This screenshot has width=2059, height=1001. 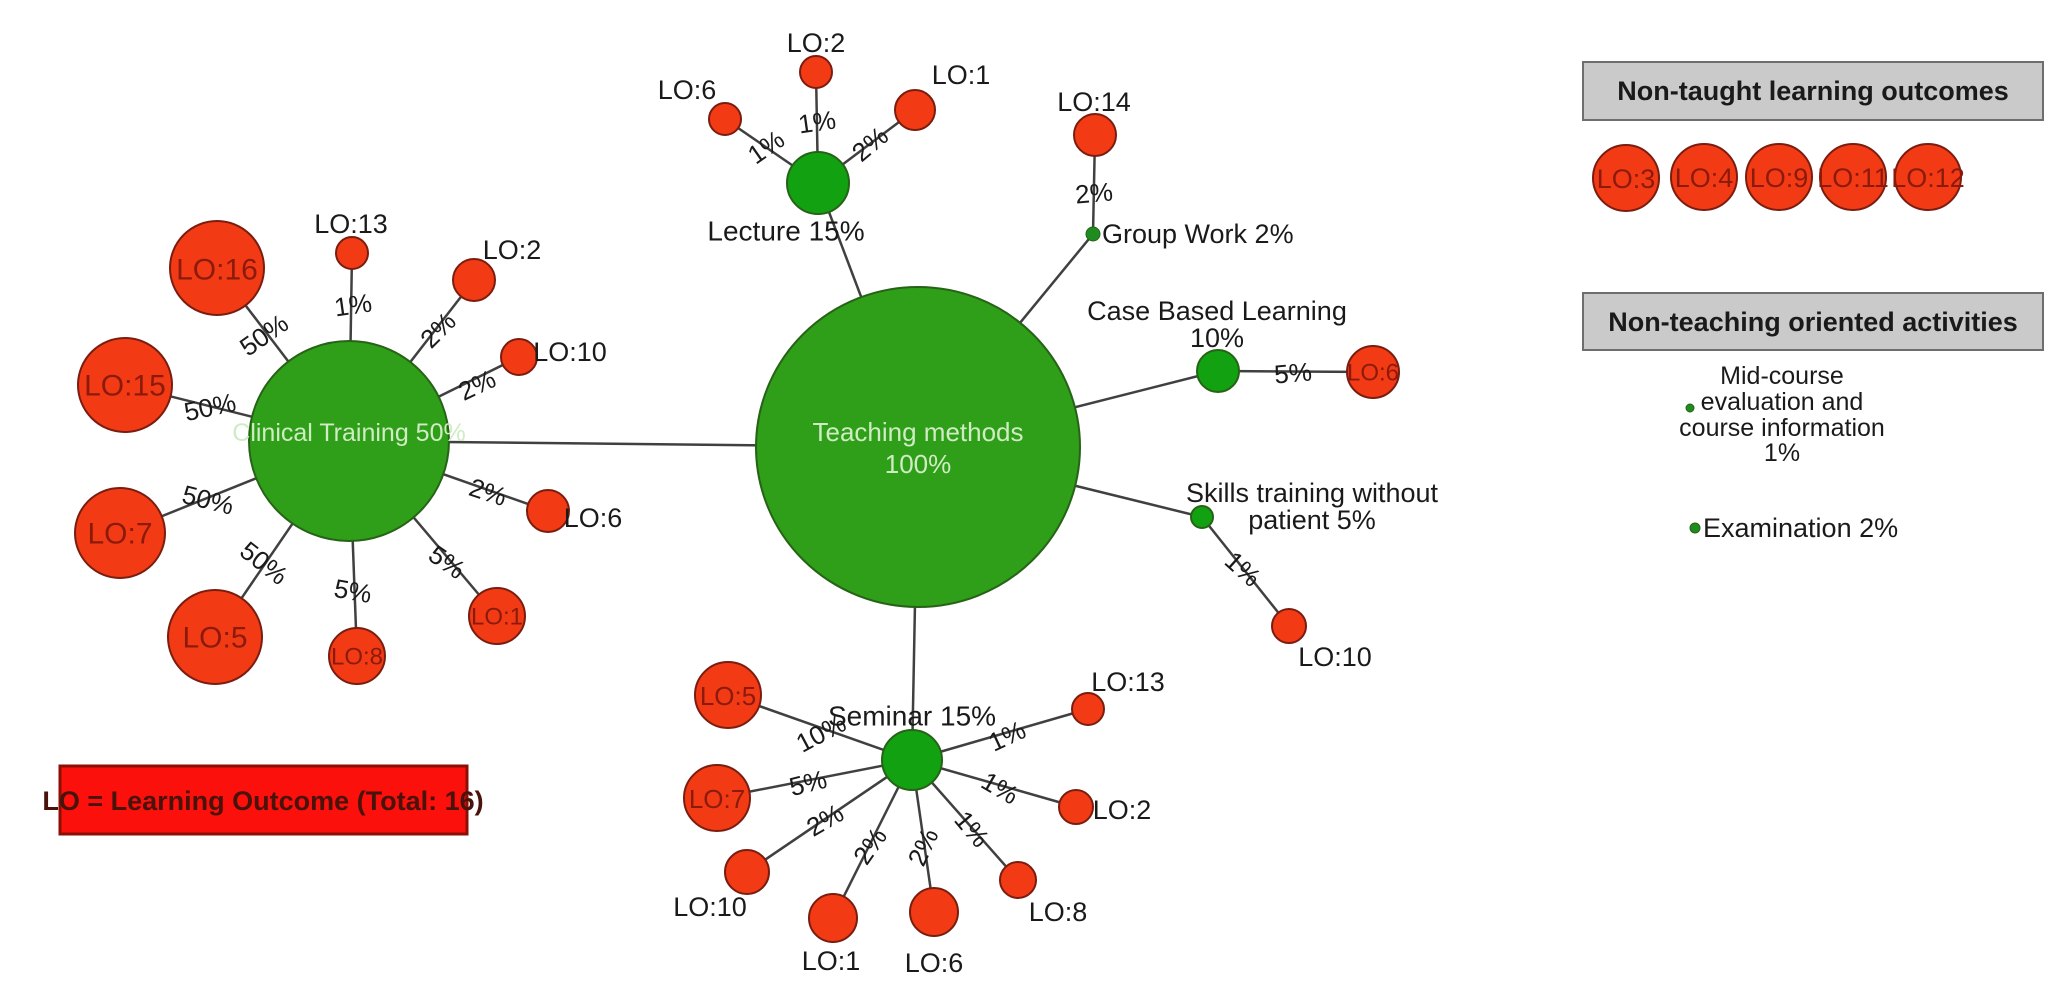 What do you see at coordinates (808, 783) in the screenshot?
I see `edge-label-seminar-lo7: 5%` at bounding box center [808, 783].